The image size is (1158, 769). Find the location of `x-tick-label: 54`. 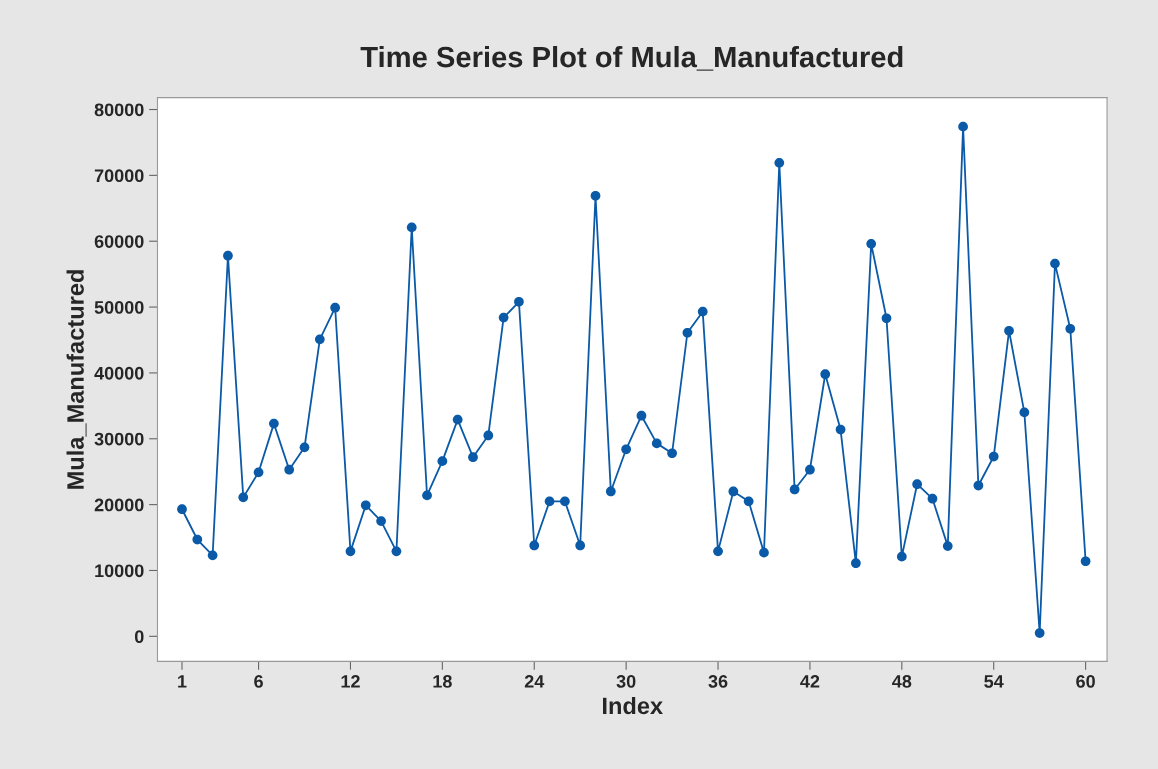

x-tick-label: 54 is located at coordinates (994, 681).